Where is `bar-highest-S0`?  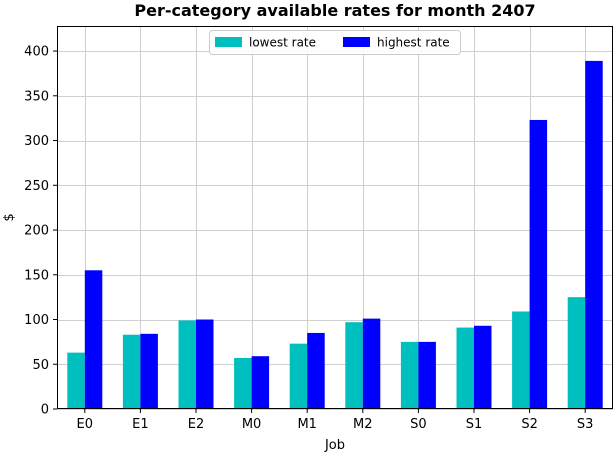
bar-highest-S0 is located at coordinates (427, 375).